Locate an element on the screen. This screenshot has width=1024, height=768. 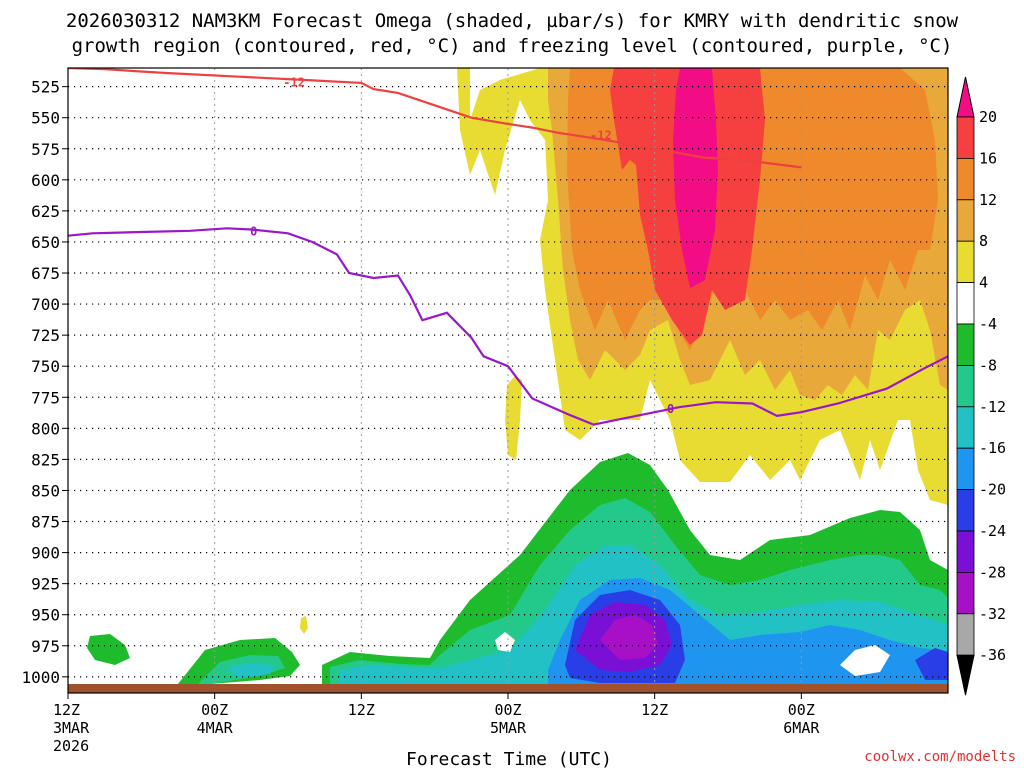
y-tick-label: 650 is located at coordinates (45, 242).